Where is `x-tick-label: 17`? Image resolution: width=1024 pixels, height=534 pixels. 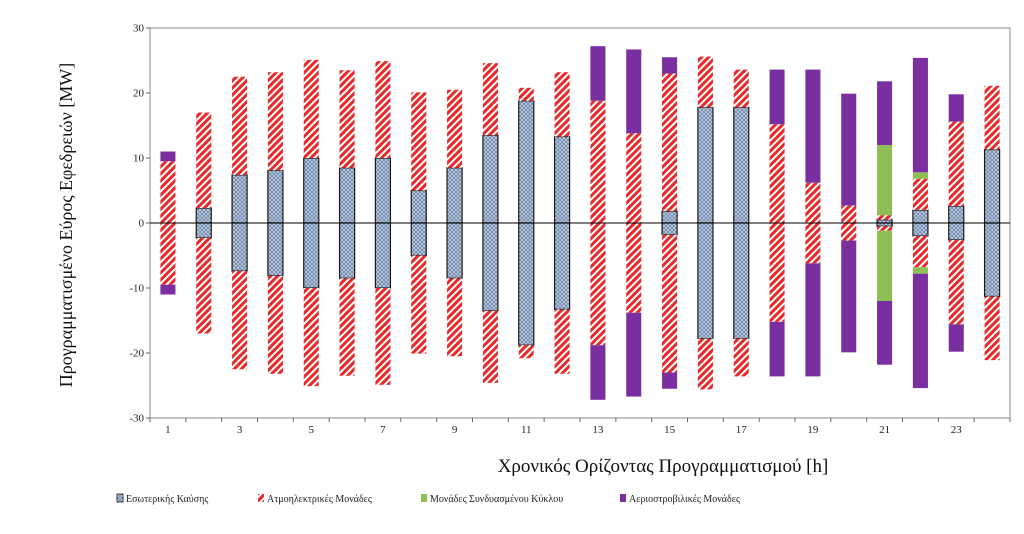
x-tick-label: 17 is located at coordinates (742, 430).